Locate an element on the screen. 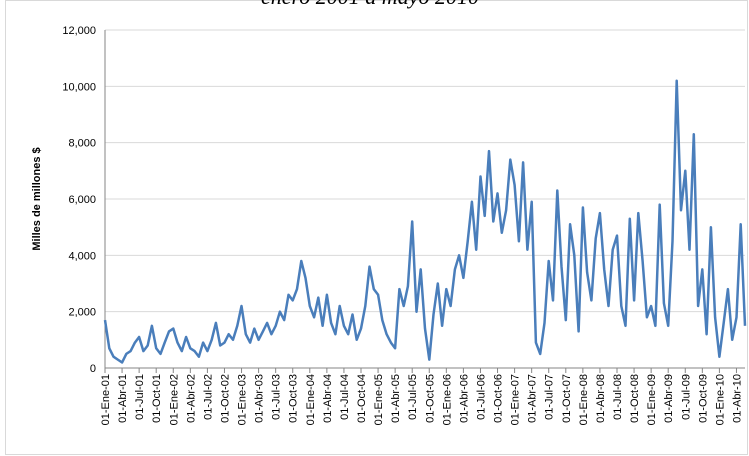 This screenshot has height=456, width=749. x-tick-label: 01-Ene-03 is located at coordinates (243, 399).